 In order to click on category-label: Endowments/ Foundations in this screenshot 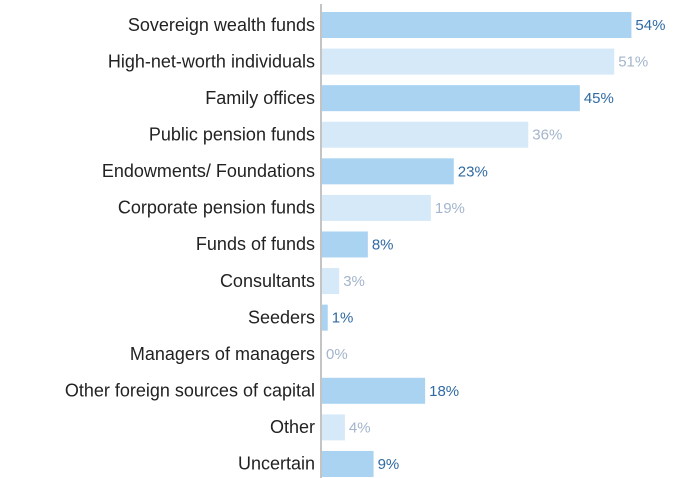, I will do `click(208, 171)`.